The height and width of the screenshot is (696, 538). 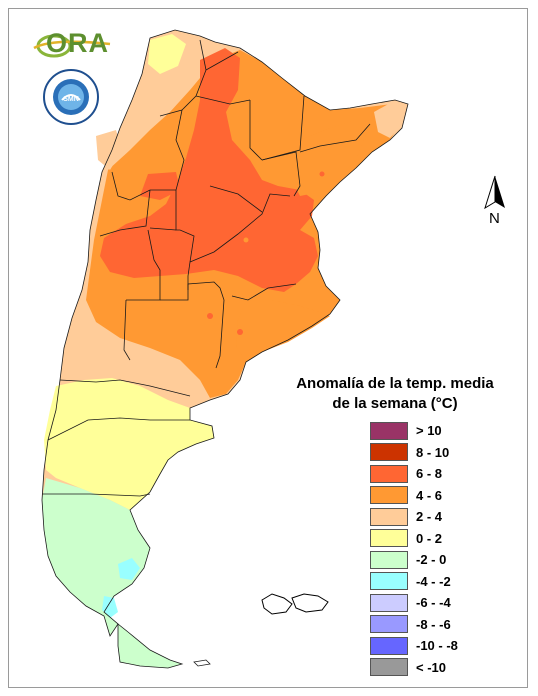 I want to click on legend-item: 8 - 10, so click(x=414, y=453).